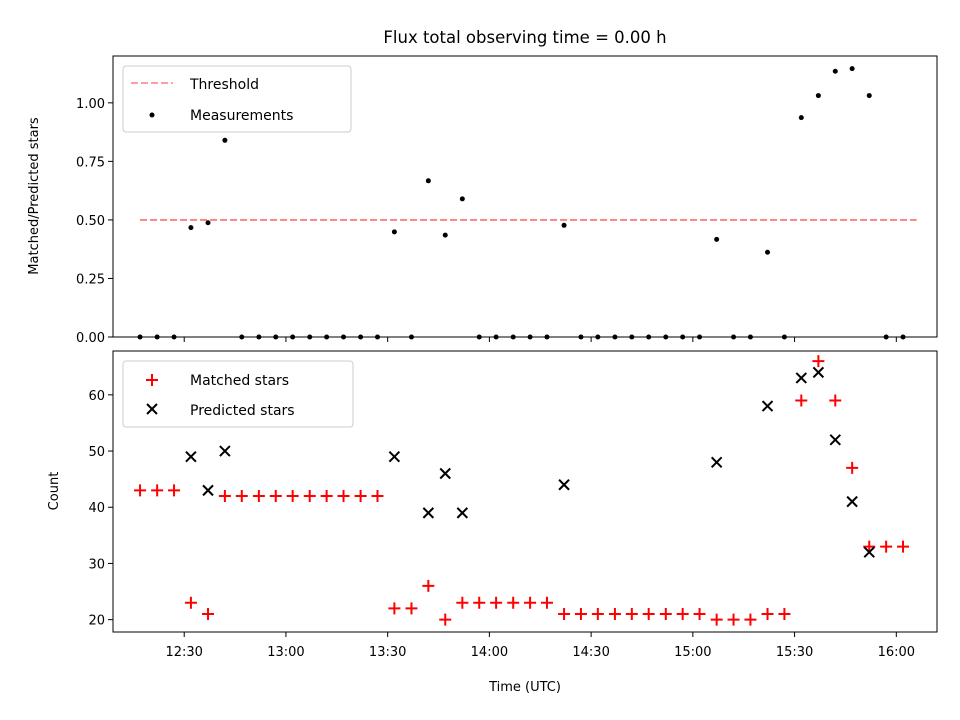 The width and height of the screenshot is (960, 720). Describe the element at coordinates (794, 652) in the screenshot. I see `x-tick-label: 15:30` at that location.